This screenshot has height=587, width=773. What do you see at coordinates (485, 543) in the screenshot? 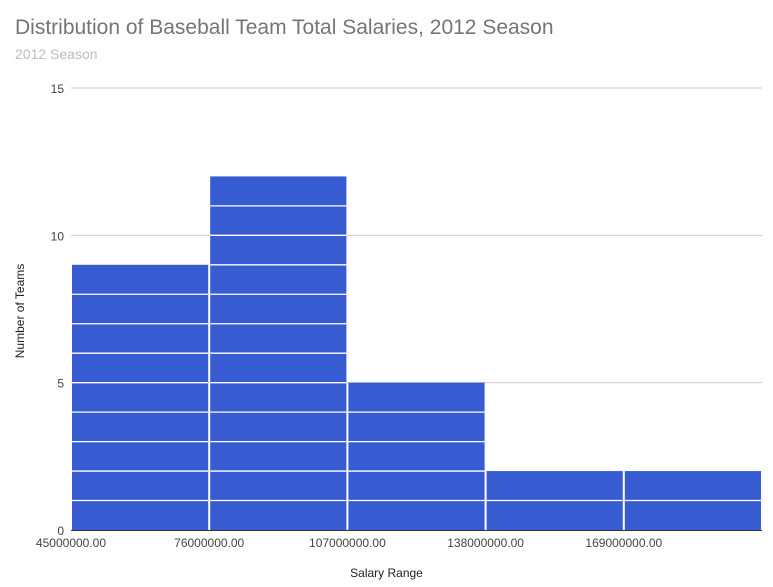
I see `x-tick-label: 138000000.00` at bounding box center [485, 543].